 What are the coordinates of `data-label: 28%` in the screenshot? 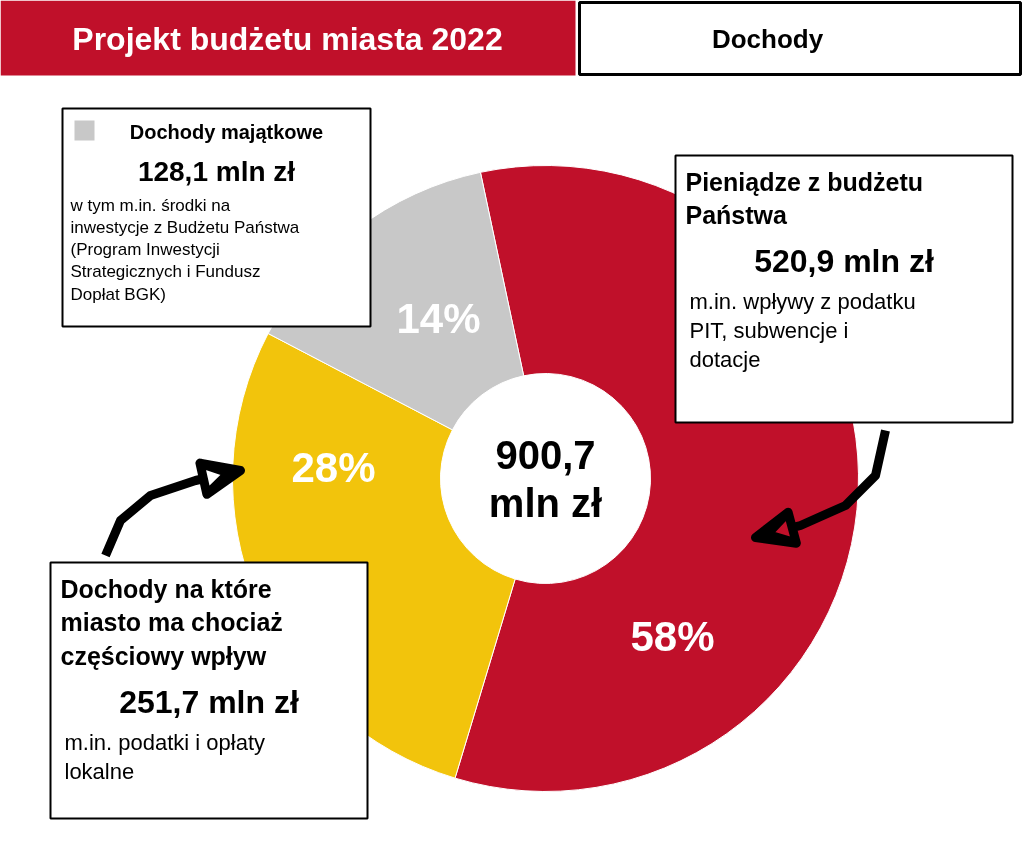 It's located at (333, 467).